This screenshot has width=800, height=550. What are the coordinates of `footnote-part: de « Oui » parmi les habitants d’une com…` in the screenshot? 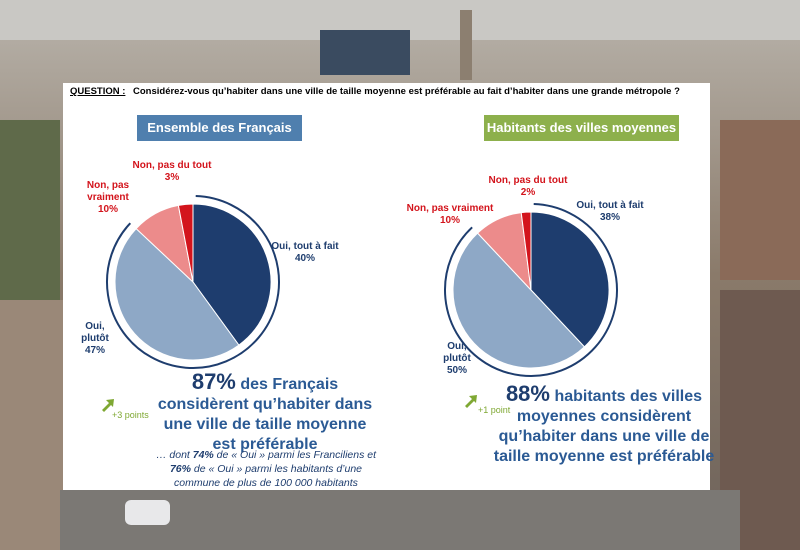 It's located at (268, 476).